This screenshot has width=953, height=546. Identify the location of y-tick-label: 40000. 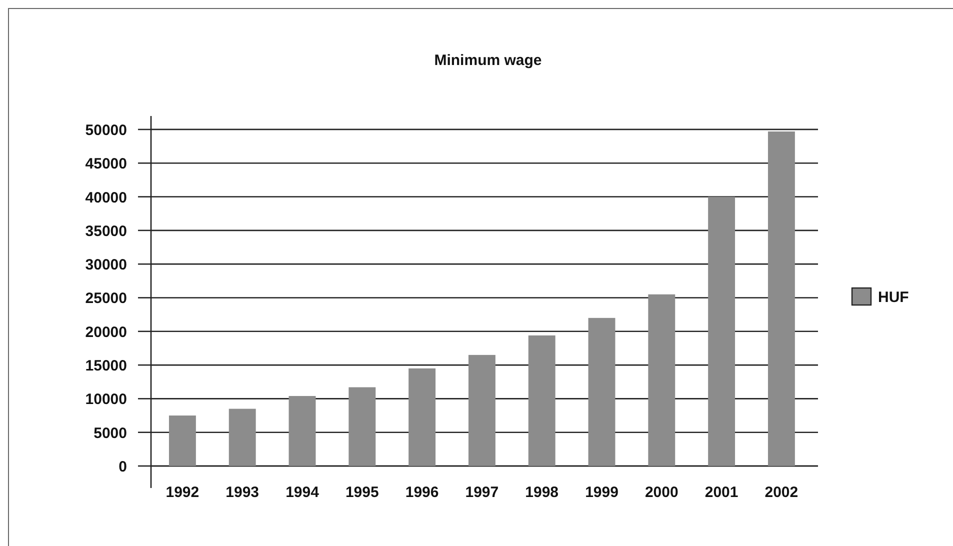
(106, 197).